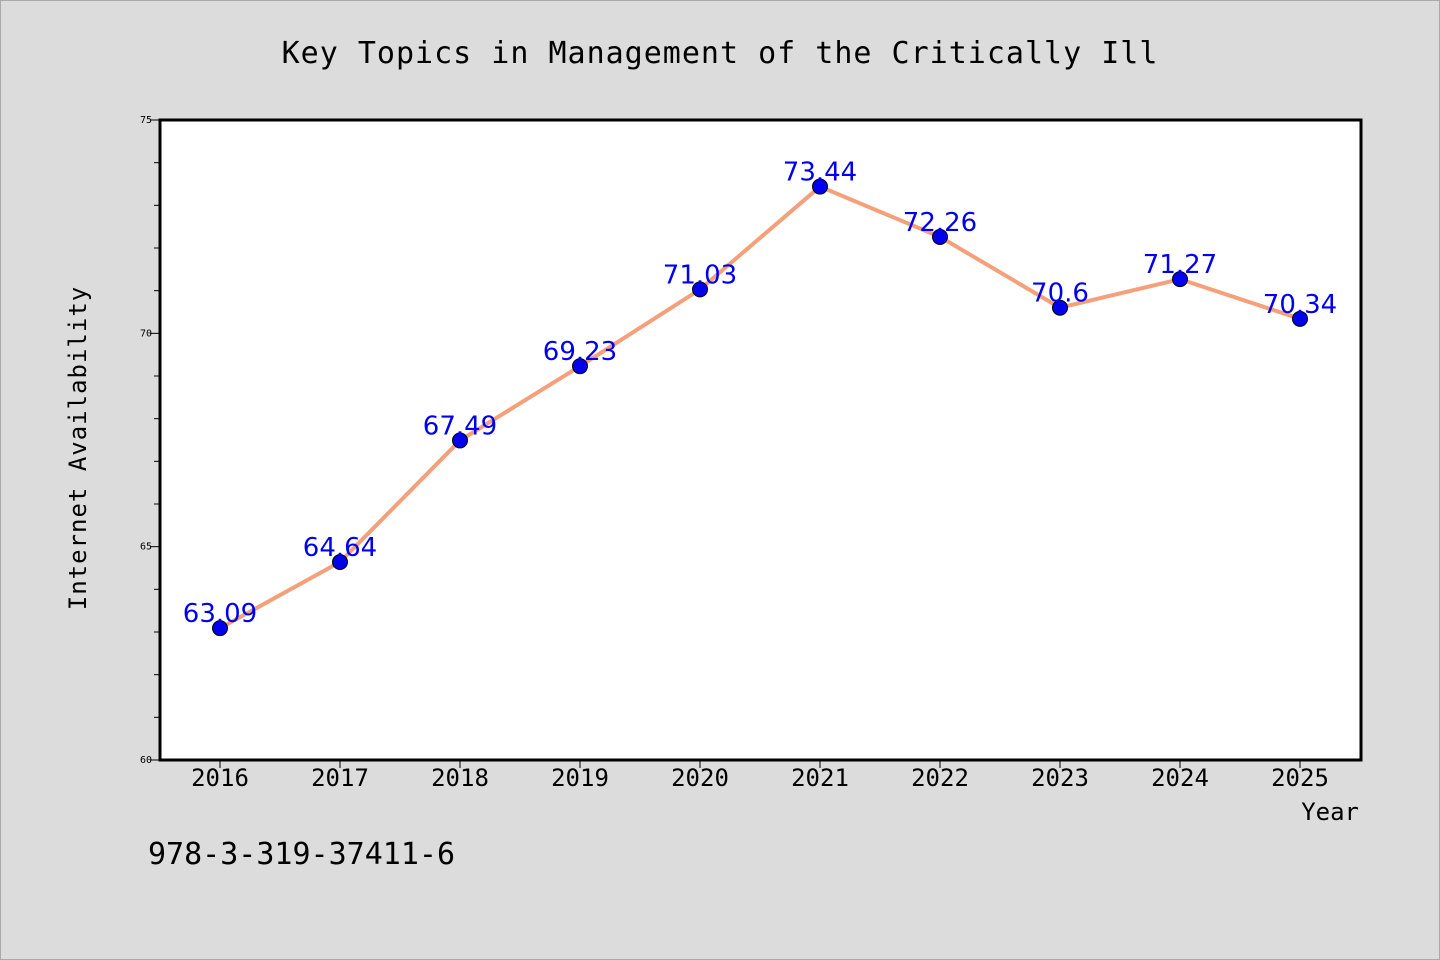 The height and width of the screenshot is (960, 1440). I want to click on data-label: 71.03, so click(700, 275).